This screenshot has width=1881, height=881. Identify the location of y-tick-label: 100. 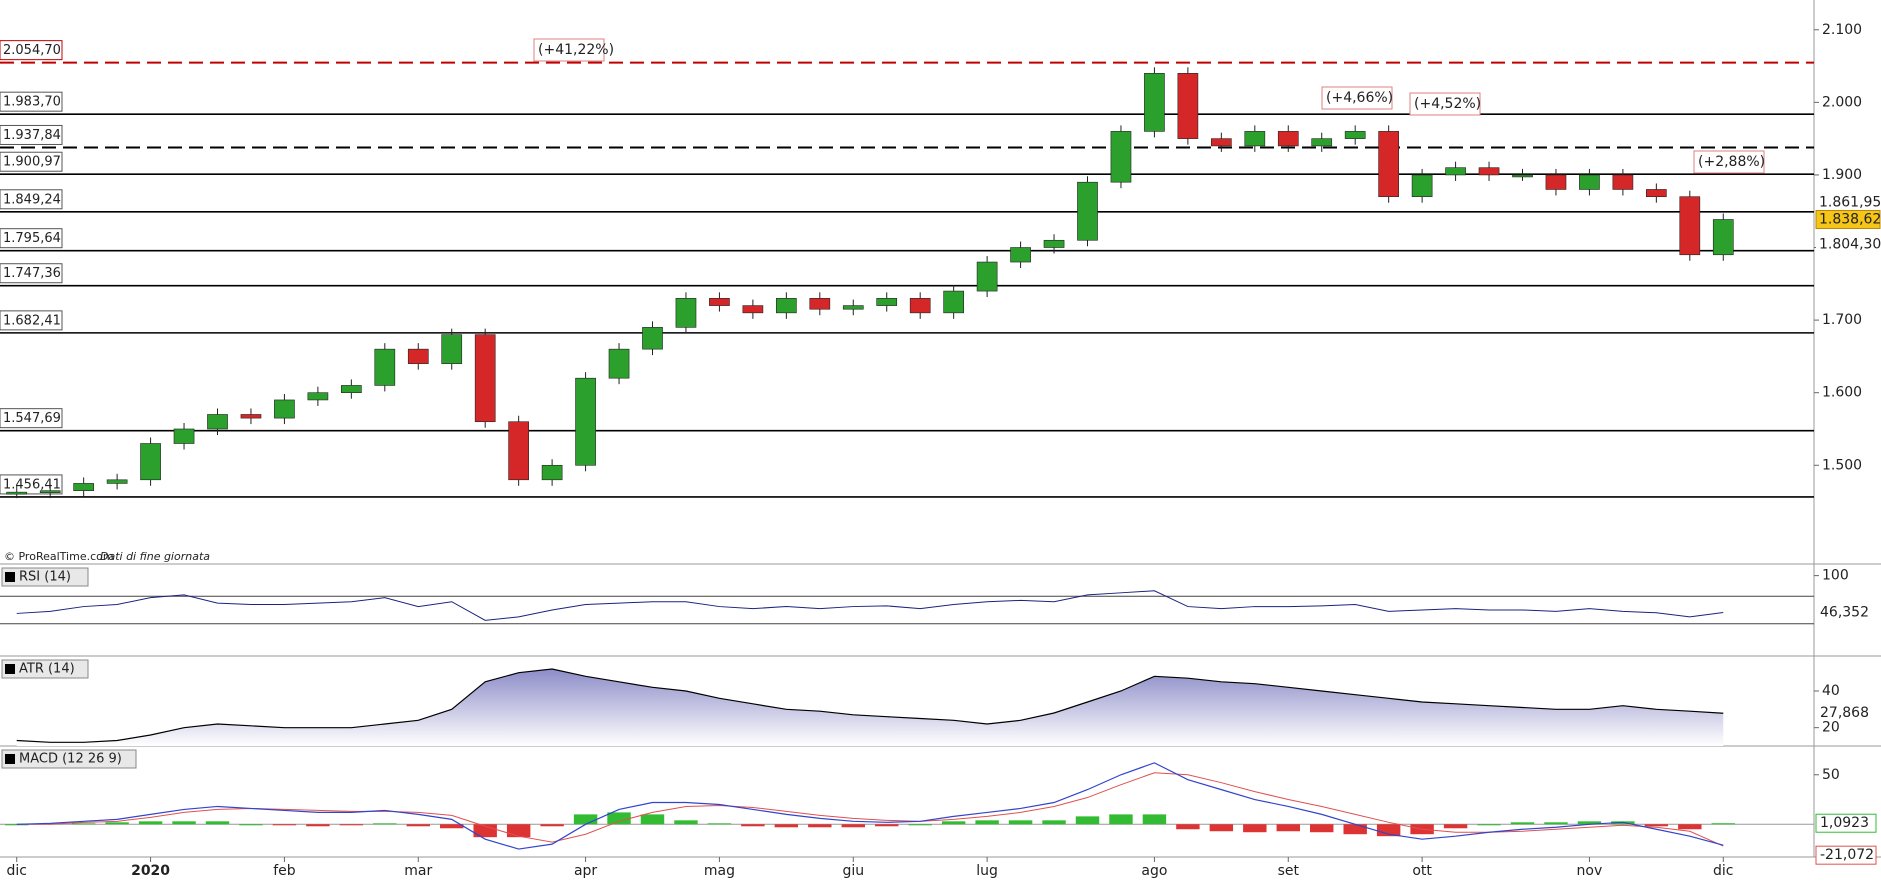
(1835, 576).